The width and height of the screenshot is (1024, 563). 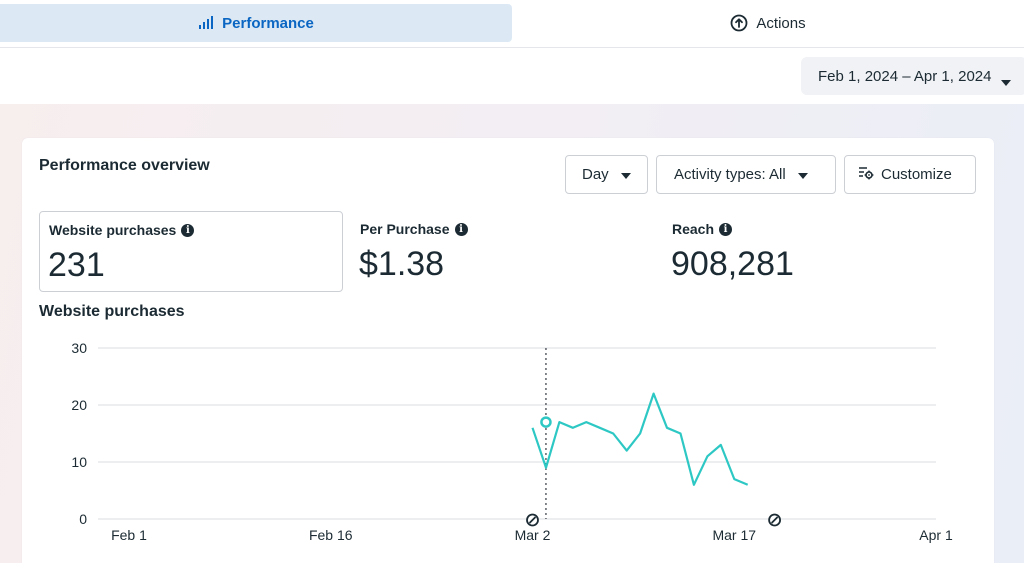 What do you see at coordinates (76, 265) in the screenshot?
I see `metric-value: 231` at bounding box center [76, 265].